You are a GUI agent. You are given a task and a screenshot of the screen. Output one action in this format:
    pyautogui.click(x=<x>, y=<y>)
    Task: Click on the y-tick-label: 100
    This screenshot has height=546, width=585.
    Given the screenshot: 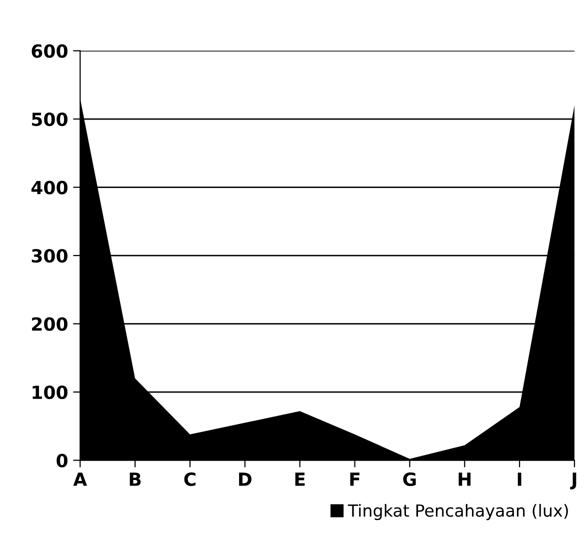 What is the action you would take?
    pyautogui.click(x=50, y=392)
    